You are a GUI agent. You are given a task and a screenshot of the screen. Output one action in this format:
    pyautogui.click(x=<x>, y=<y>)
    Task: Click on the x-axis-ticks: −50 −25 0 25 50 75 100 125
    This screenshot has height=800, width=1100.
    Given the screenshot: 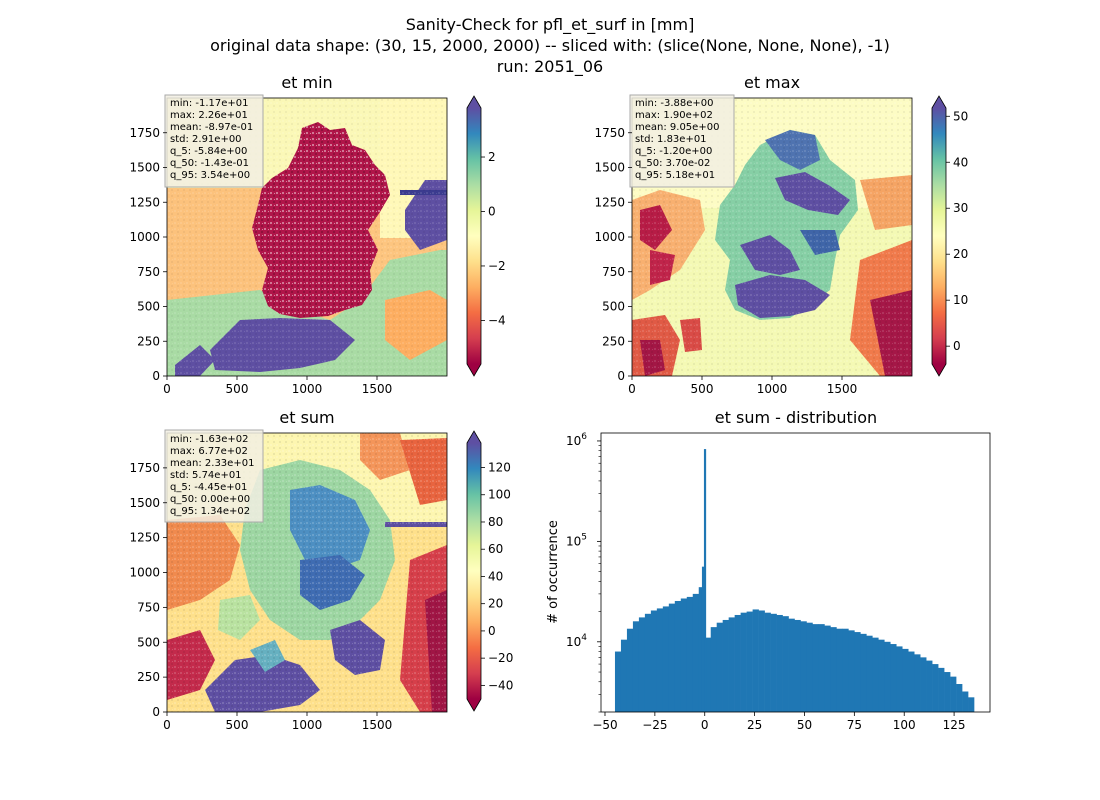 What is the action you would take?
    pyautogui.click(x=779, y=722)
    